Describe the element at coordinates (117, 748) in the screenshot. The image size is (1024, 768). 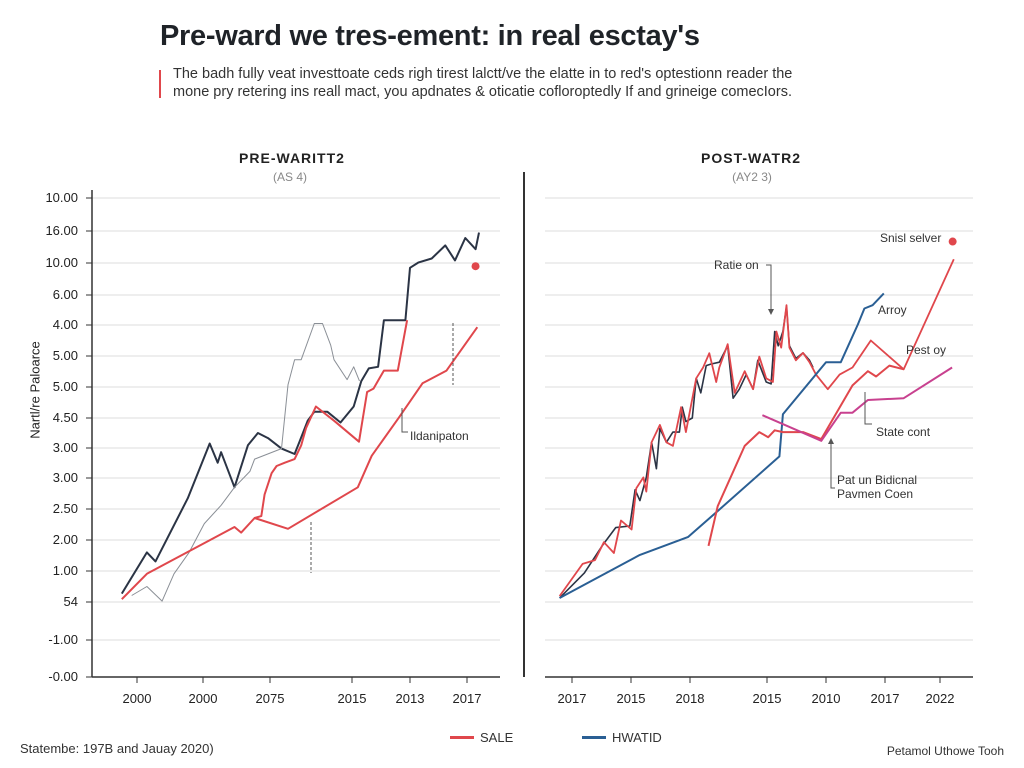
I see `footer-source: Statembe: 197B and Jauay 2020)` at that location.